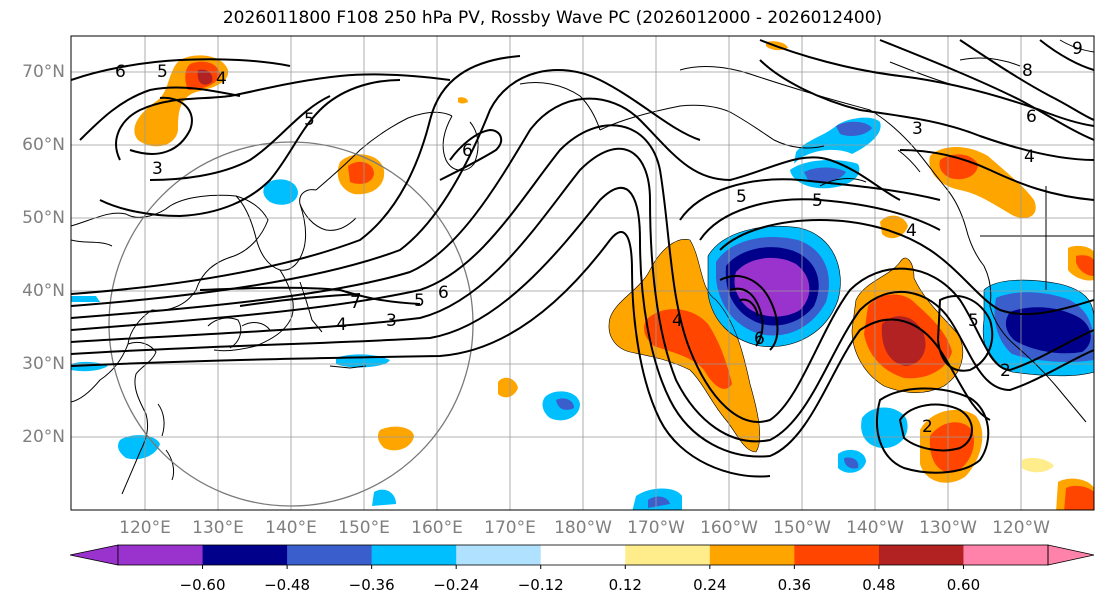  Describe the element at coordinates (43, 218) in the screenshot. I see `lat-label: 50°N` at that location.